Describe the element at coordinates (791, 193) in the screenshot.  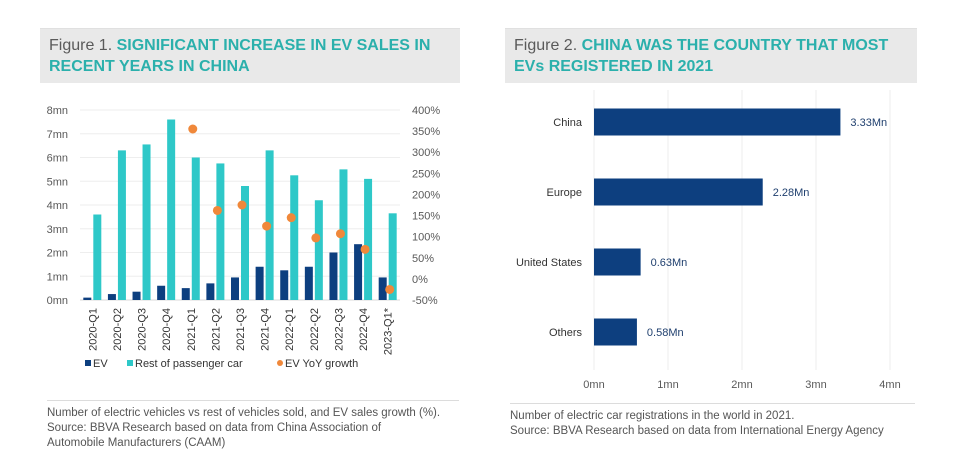
I see `data-label: 2.28Mn` at that location.